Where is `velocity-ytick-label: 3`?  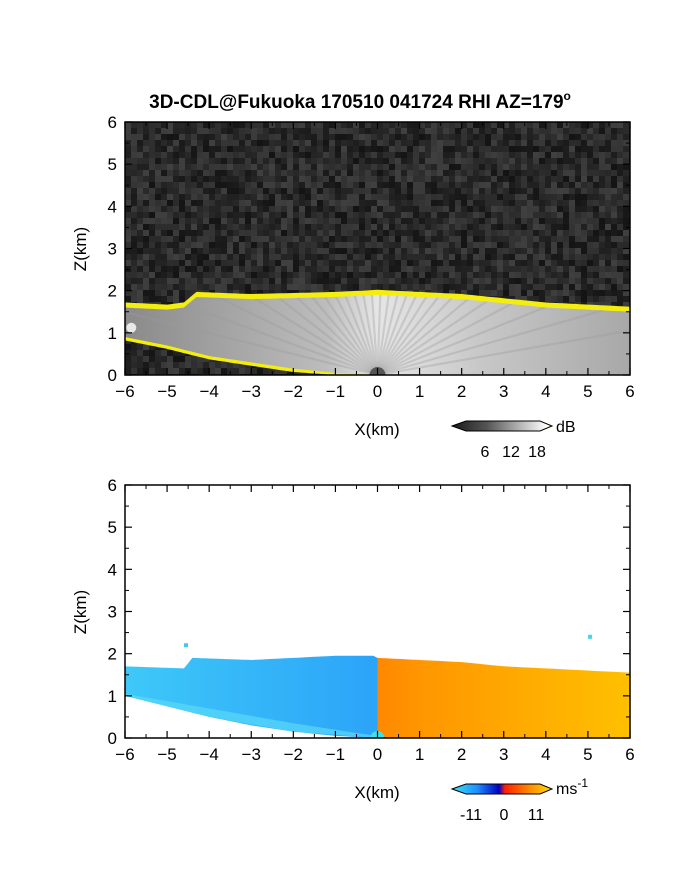
velocity-ytick-label: 3 is located at coordinates (112, 612).